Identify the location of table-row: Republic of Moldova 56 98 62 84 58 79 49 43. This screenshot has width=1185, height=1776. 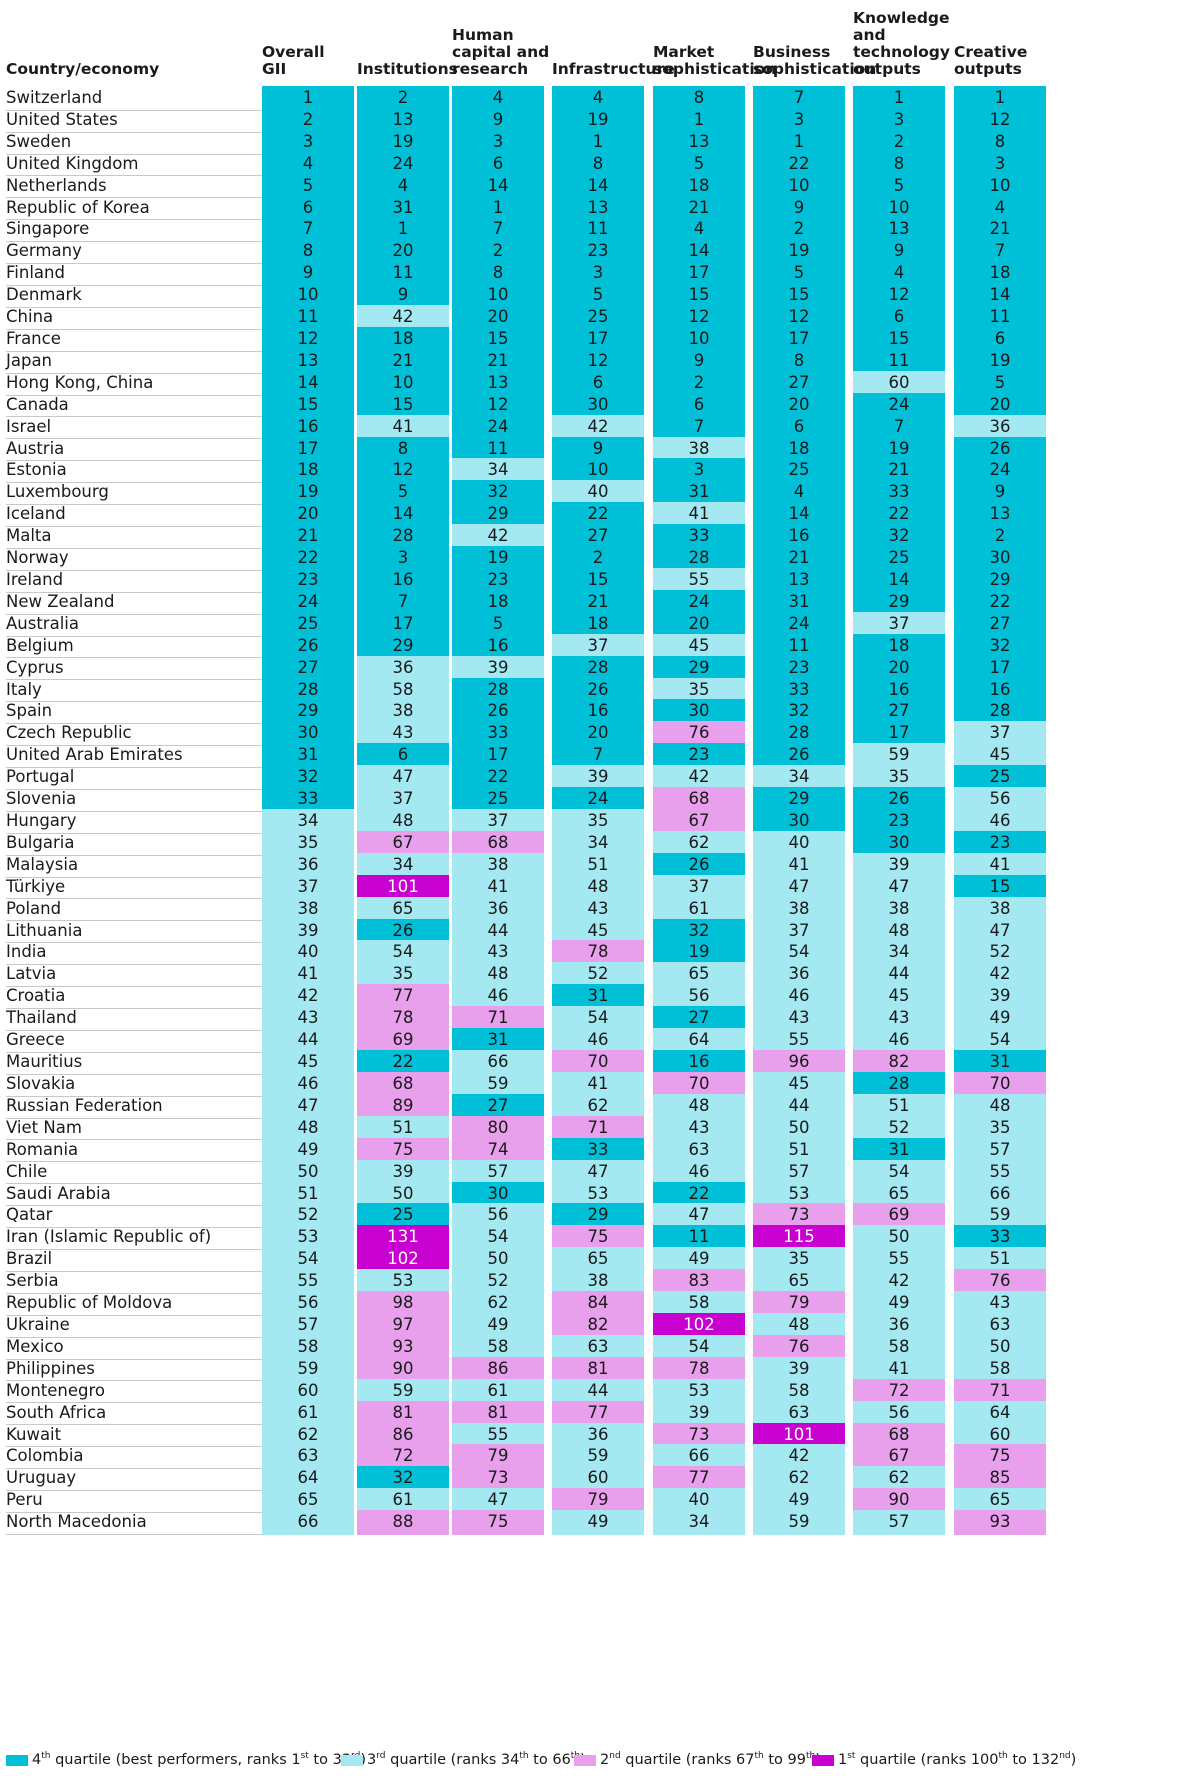
(592, 1303).